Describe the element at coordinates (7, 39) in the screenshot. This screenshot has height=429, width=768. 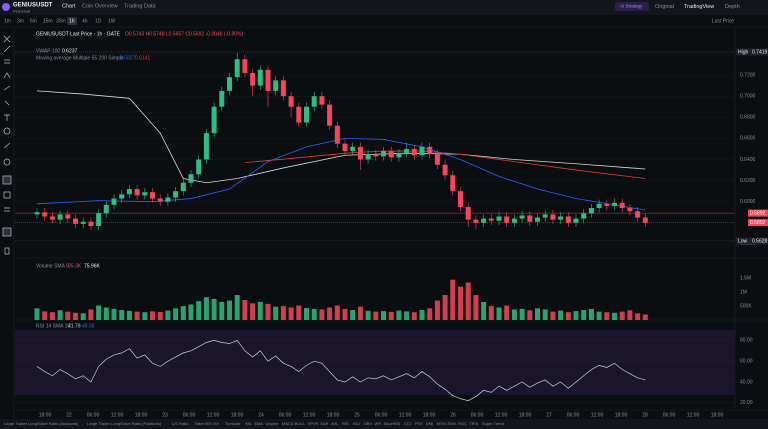
I see `tool-cross` at that location.